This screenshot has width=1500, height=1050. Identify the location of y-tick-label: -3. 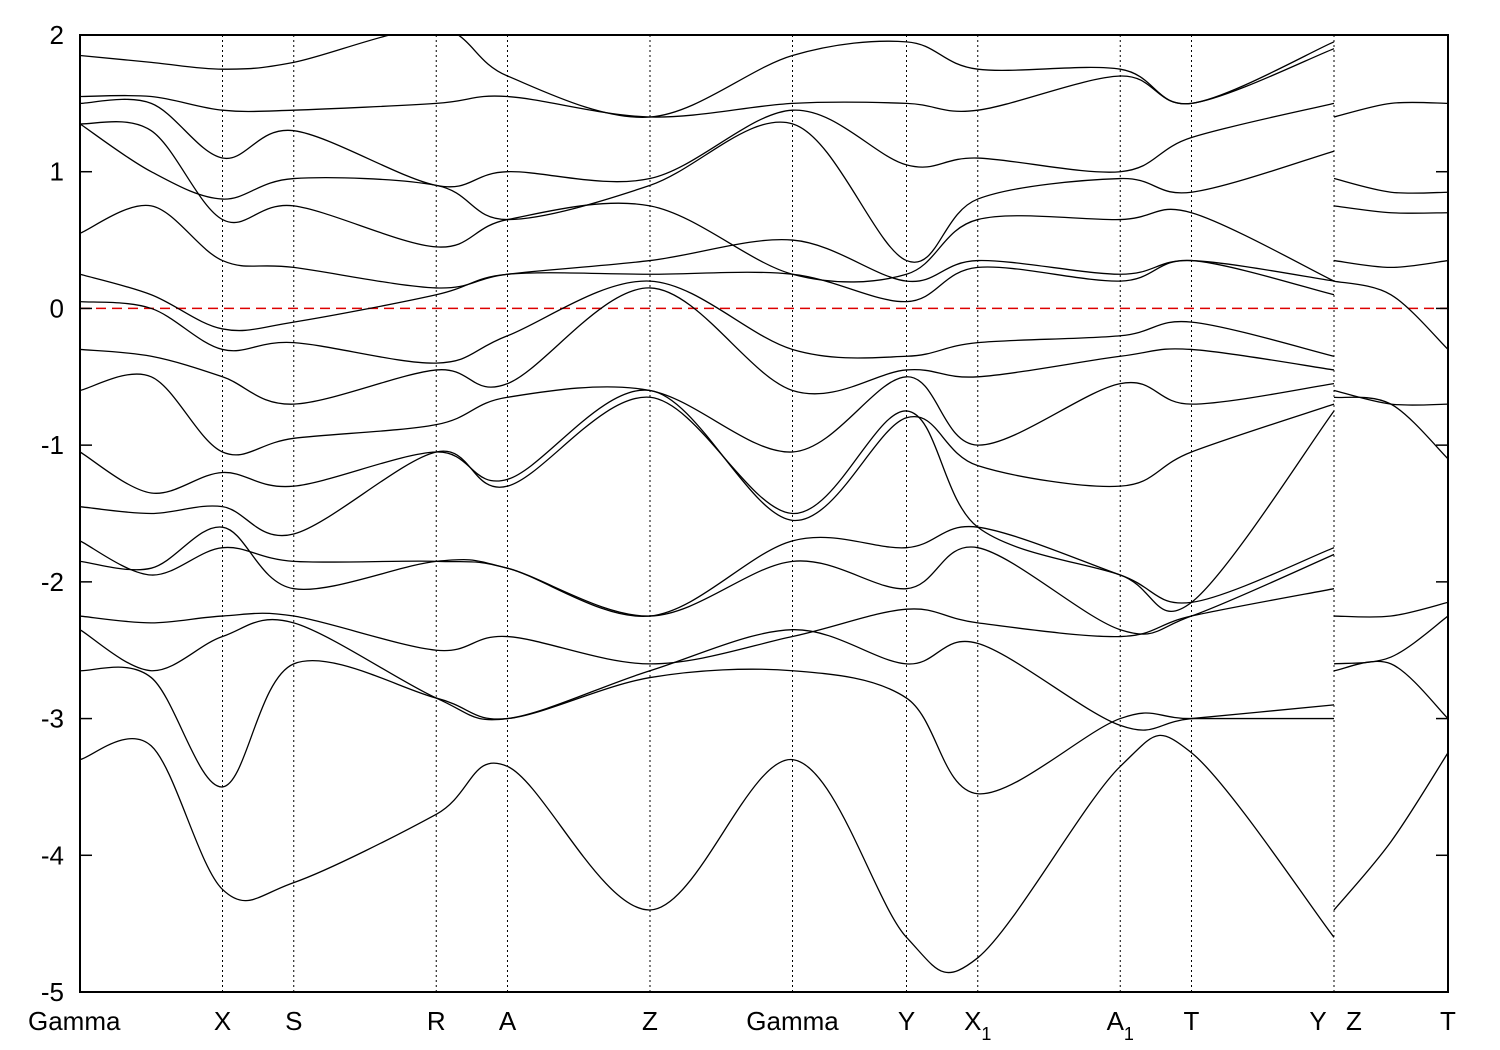
(52, 719).